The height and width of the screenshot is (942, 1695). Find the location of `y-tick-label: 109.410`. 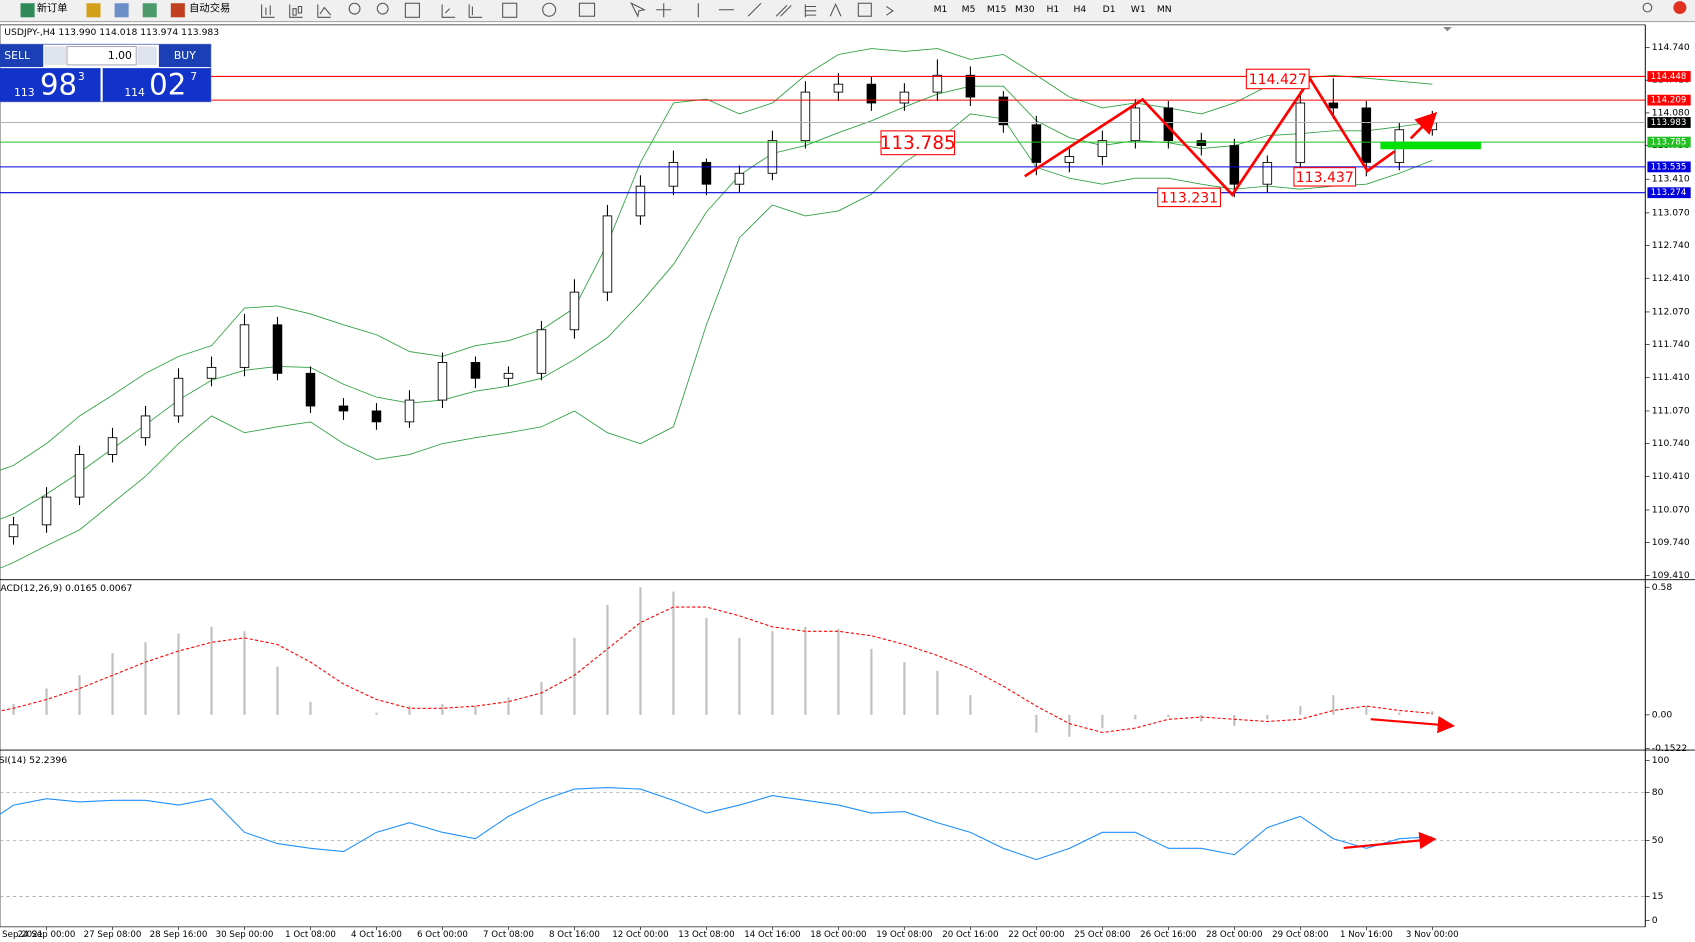

y-tick-label: 109.410 is located at coordinates (1671, 575).